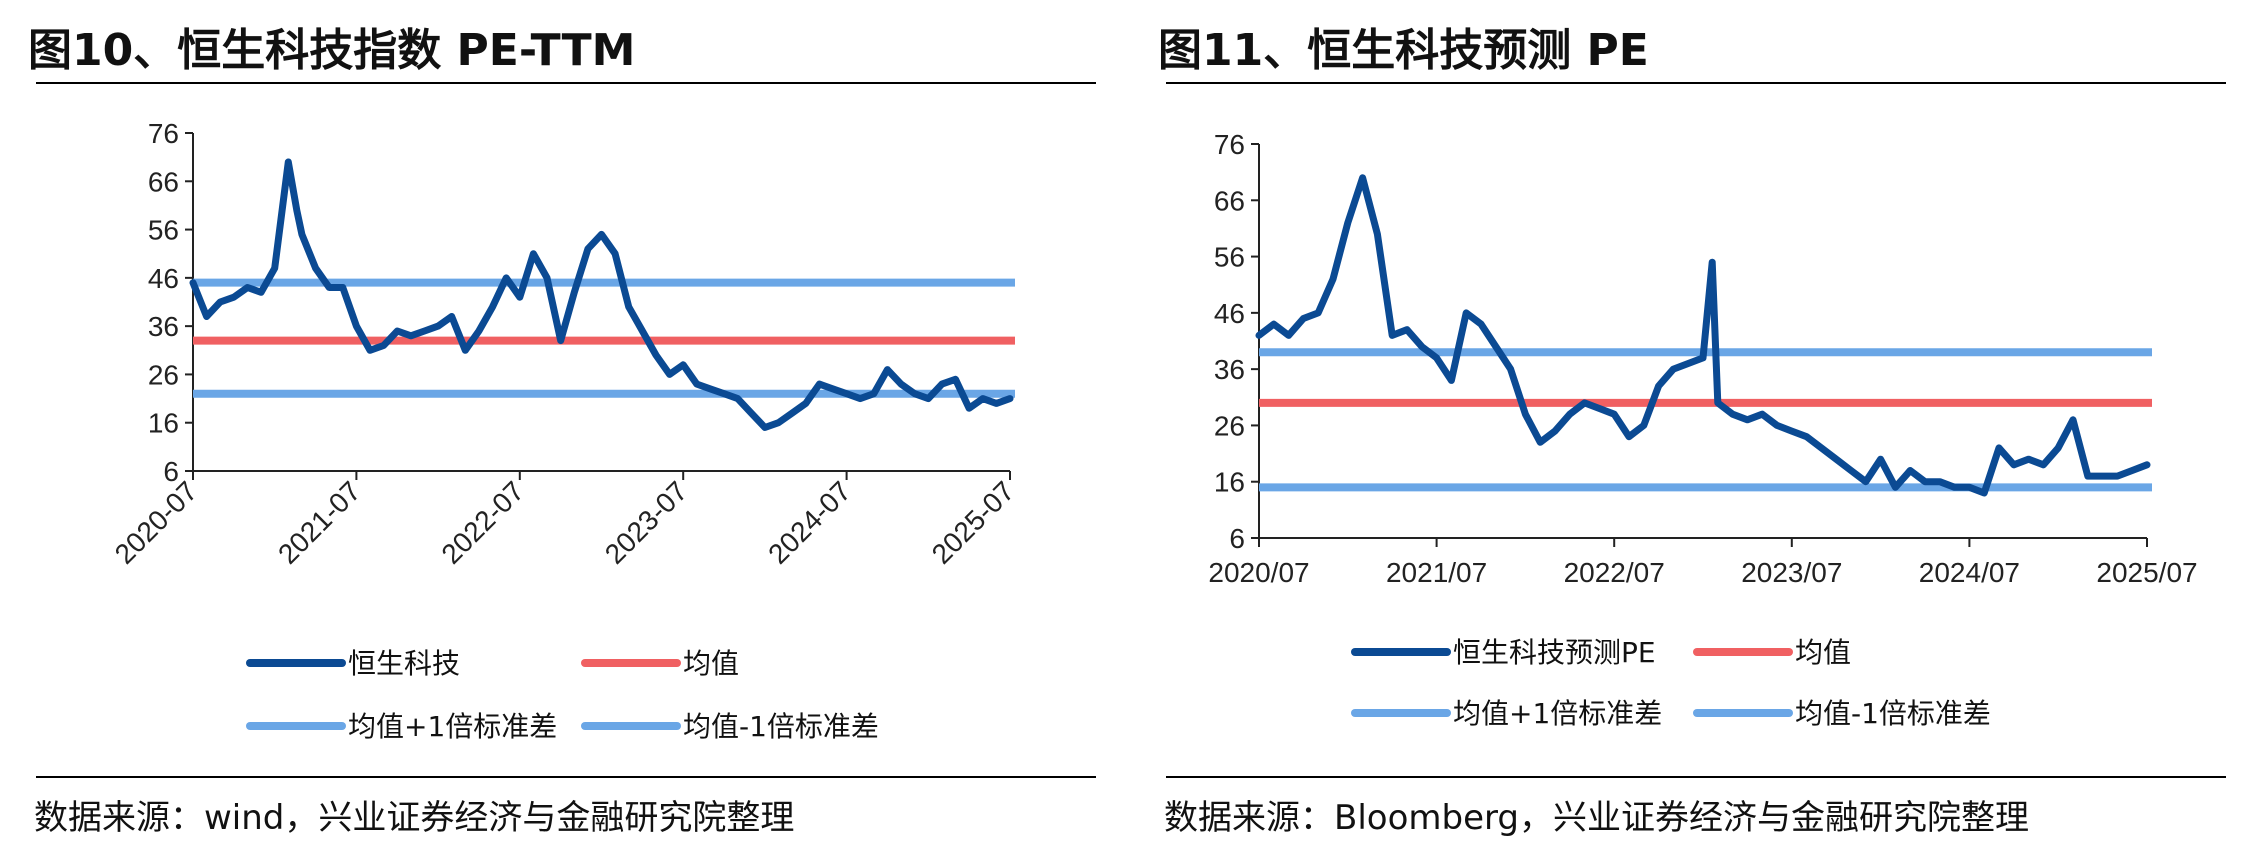  I want to click on x-tick-label: 2021-07, so click(319, 522).